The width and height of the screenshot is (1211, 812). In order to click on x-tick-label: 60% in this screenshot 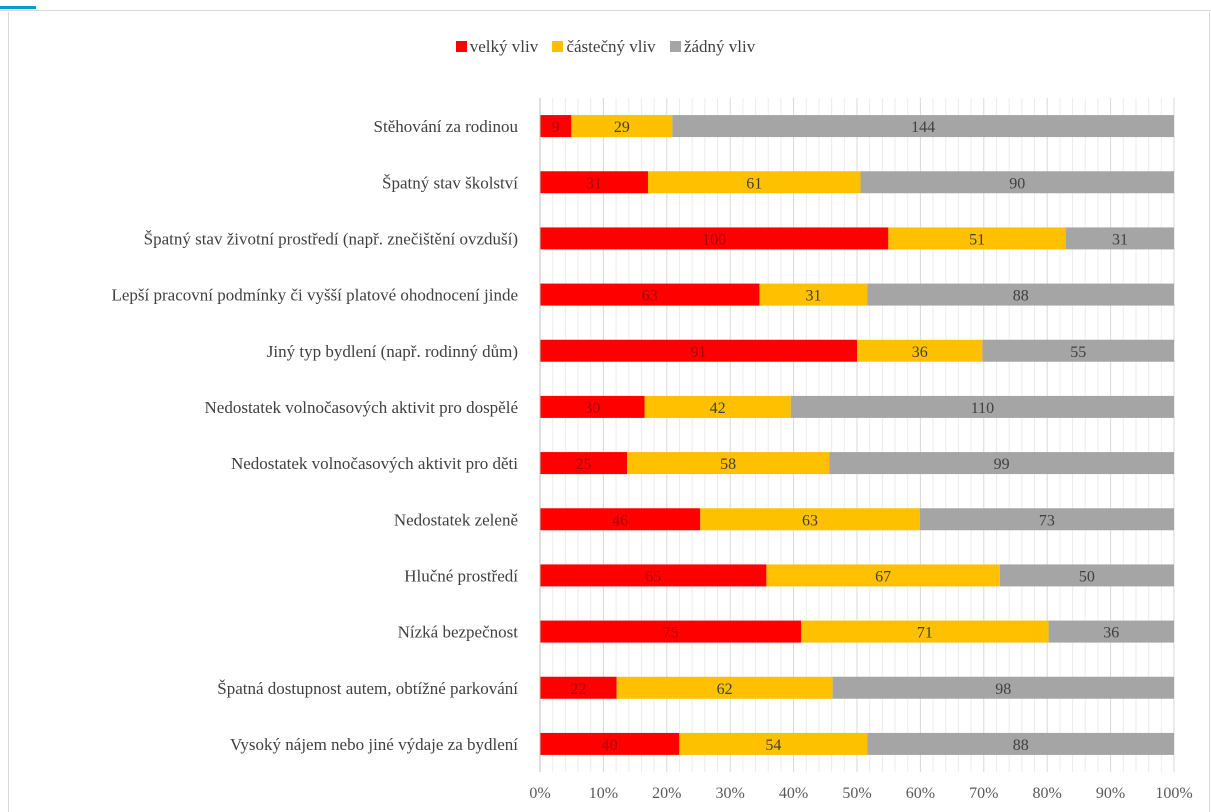, I will do `click(920, 793)`.